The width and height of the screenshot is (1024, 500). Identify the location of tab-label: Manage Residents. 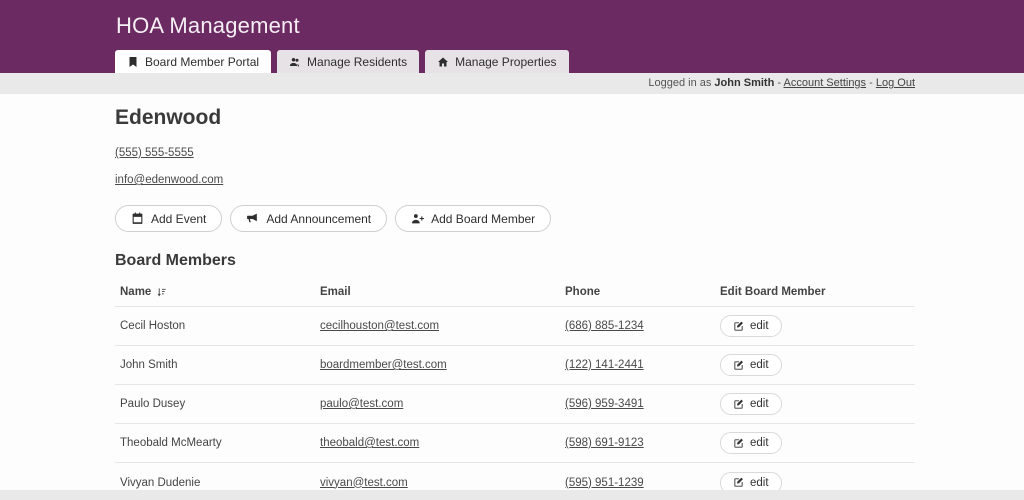
(357, 61).